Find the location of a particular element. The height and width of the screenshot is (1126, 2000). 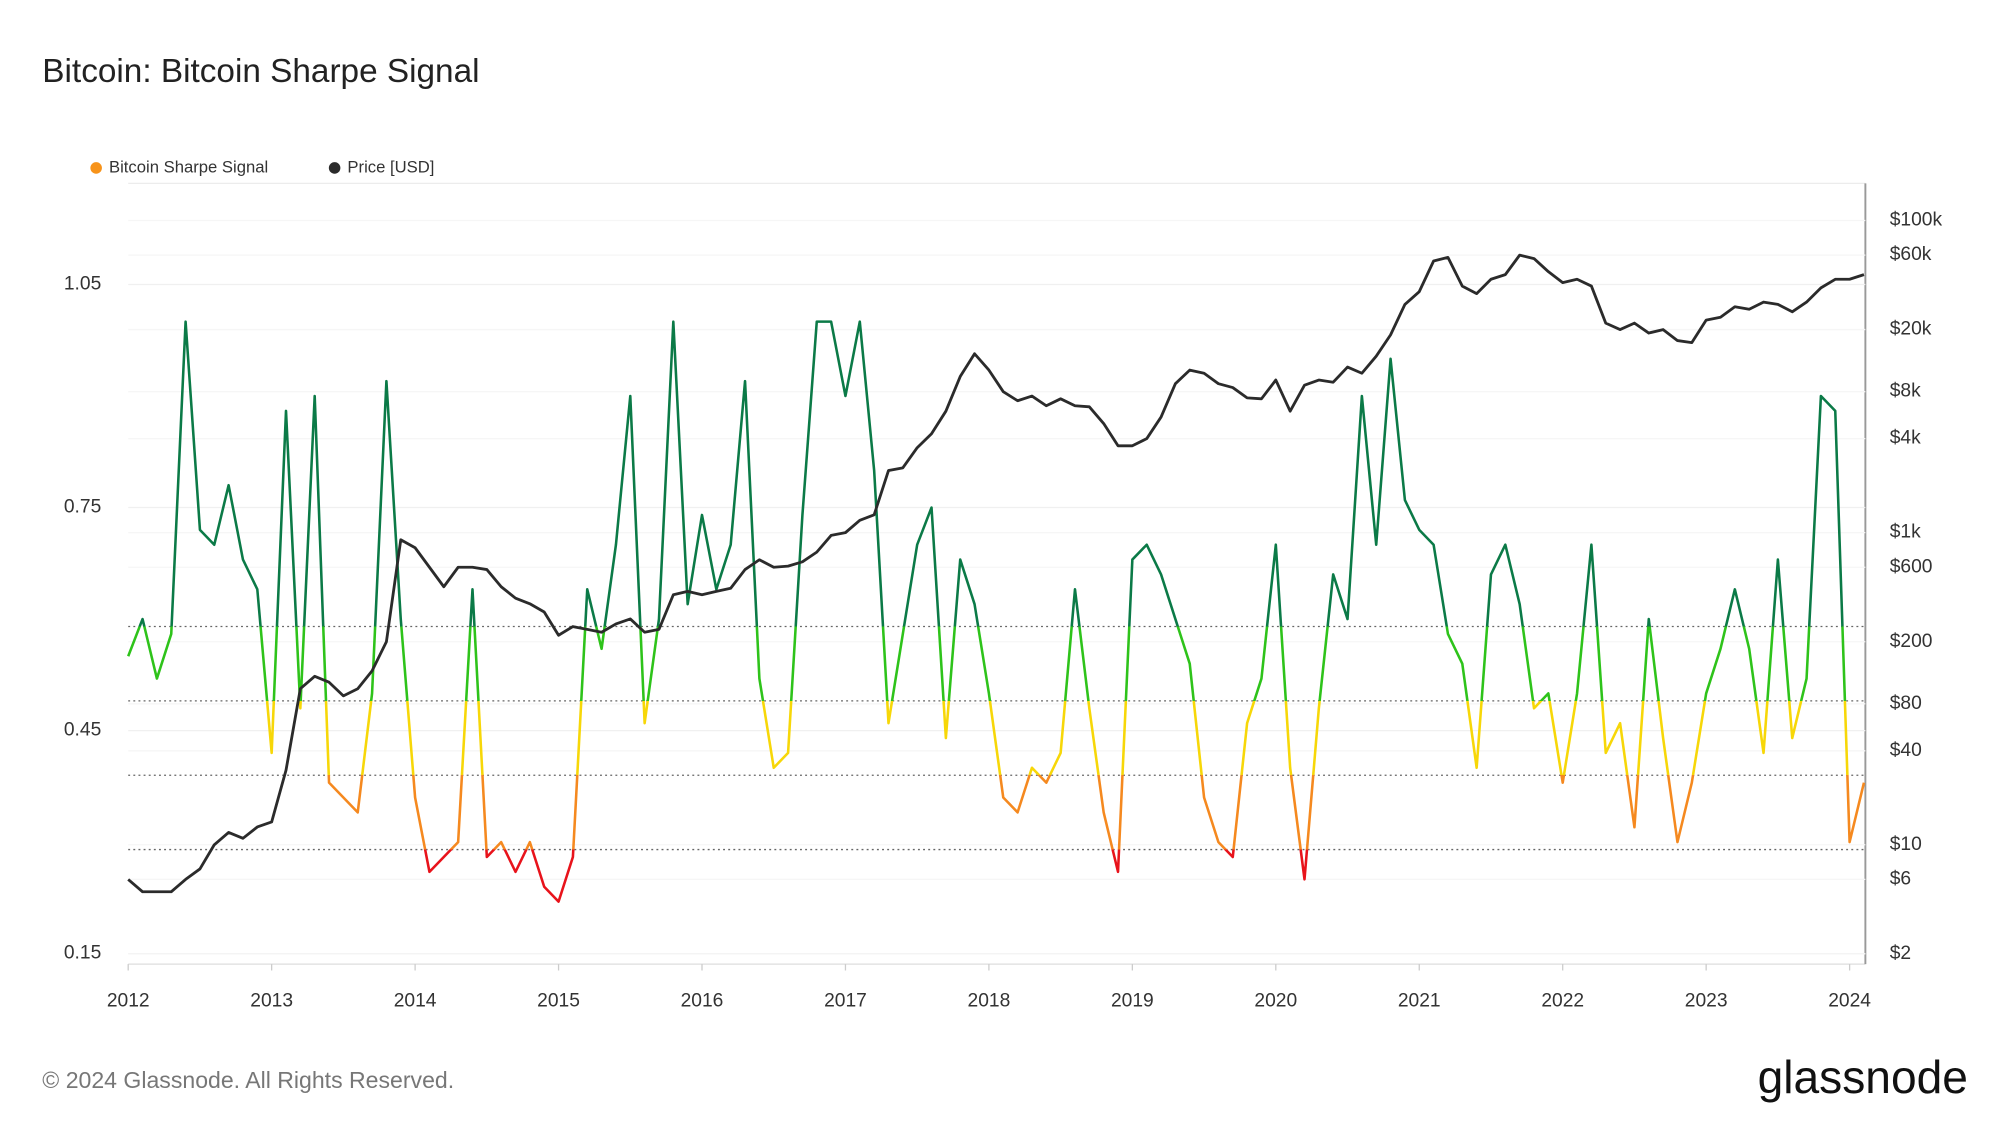

y2-tick-label: $60k is located at coordinates (1911, 254).